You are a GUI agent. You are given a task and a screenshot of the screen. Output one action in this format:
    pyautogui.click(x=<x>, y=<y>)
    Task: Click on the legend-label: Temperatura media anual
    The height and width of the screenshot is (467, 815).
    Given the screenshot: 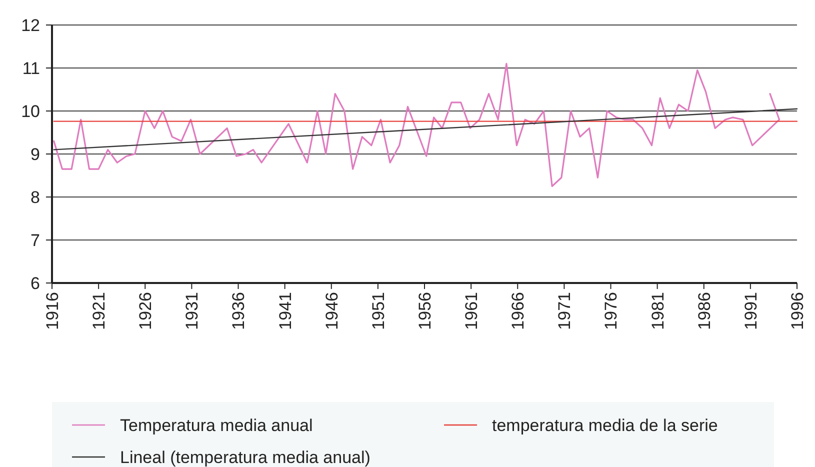 What is the action you would take?
    pyautogui.click(x=216, y=425)
    